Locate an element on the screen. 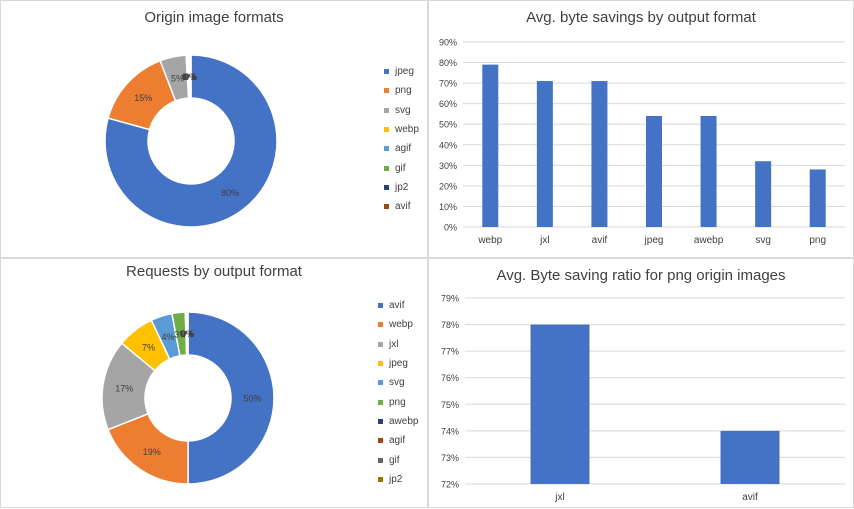 The width and height of the screenshot is (854, 509). slice-label: 17% is located at coordinates (124, 388).